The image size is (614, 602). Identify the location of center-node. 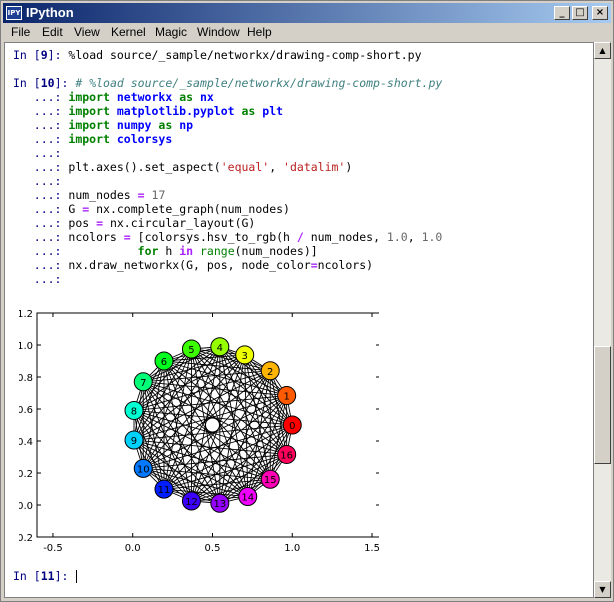
(212, 425).